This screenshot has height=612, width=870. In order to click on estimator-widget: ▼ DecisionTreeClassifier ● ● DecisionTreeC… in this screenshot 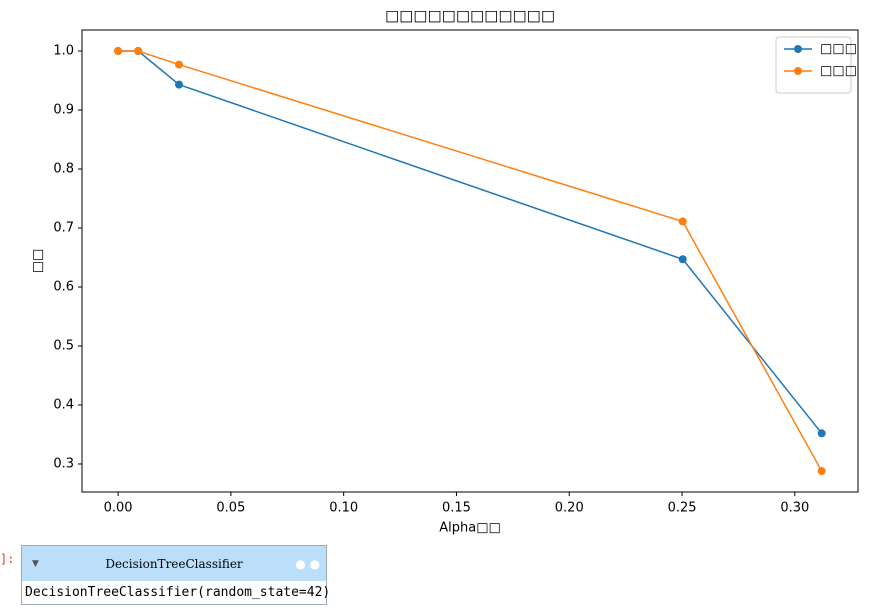, I will do `click(176, 575)`.